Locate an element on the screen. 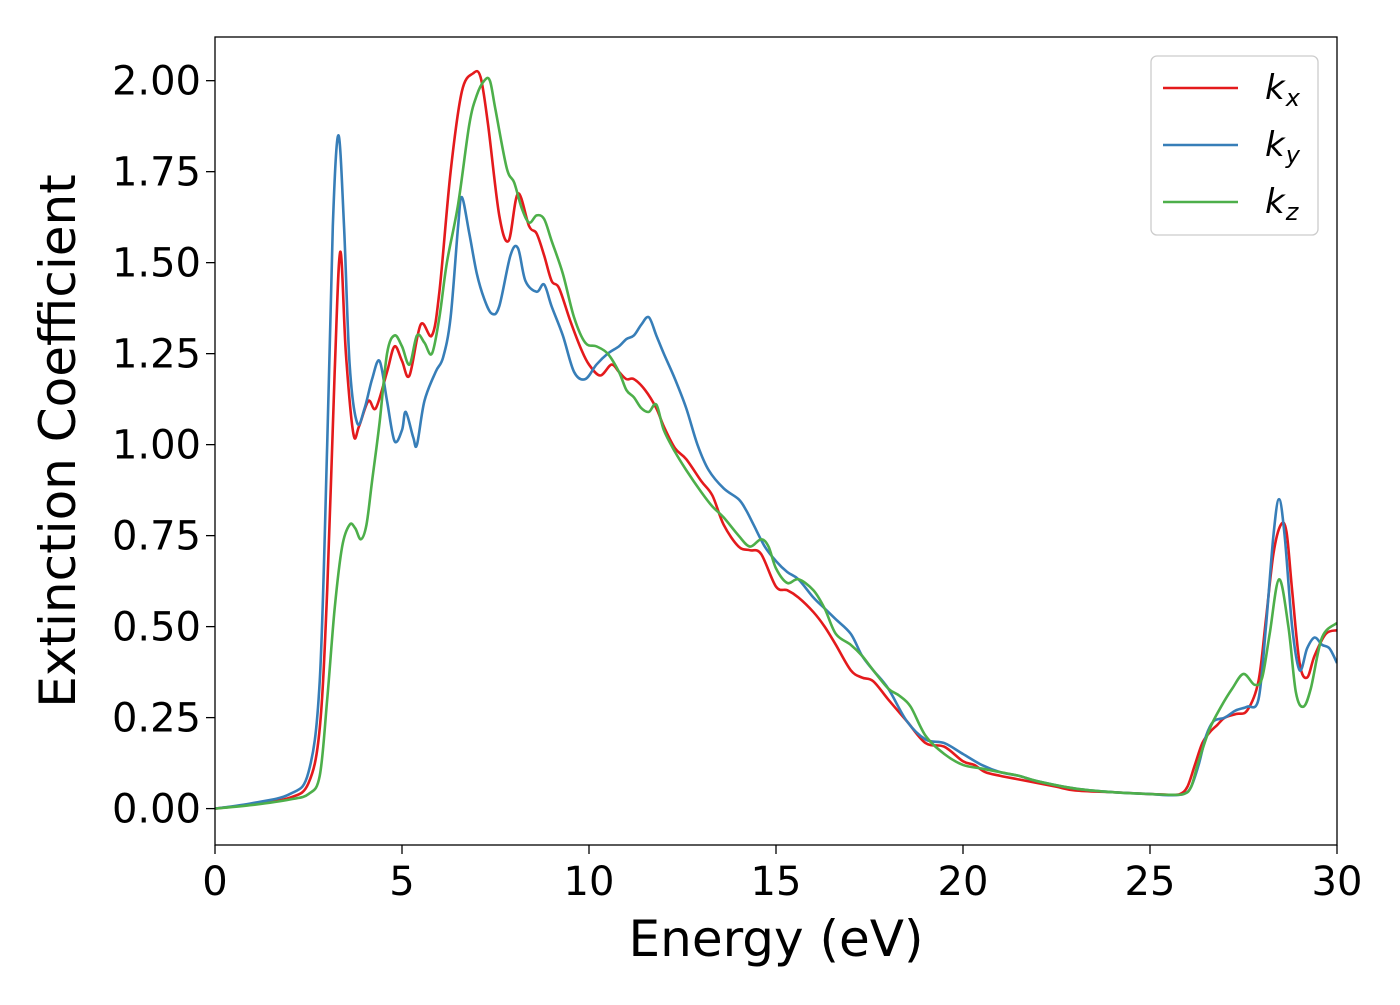 The width and height of the screenshot is (1400, 1005). y-tick-label: 1.00 is located at coordinates (156, 446).